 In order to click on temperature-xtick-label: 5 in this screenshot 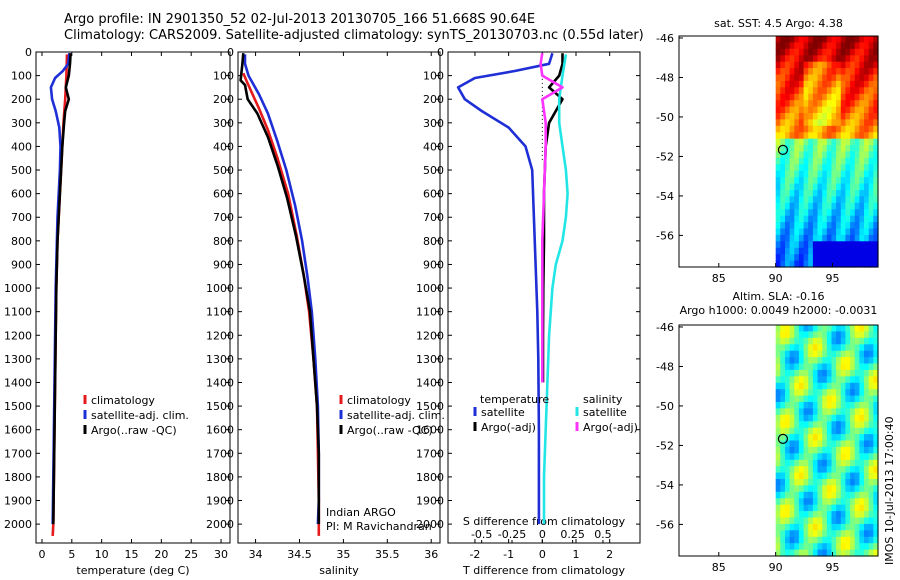, I will do `click(71, 554)`.